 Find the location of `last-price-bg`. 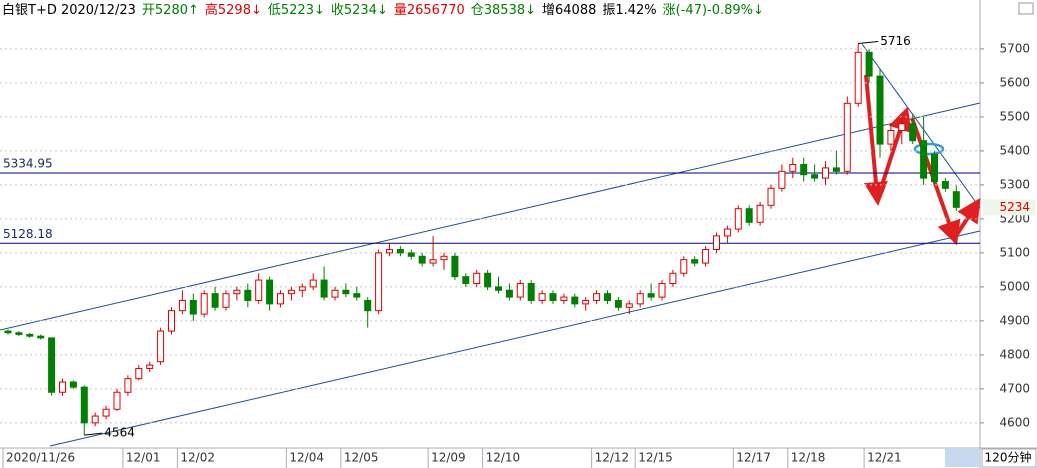

last-price-bg is located at coordinates (1009, 207).